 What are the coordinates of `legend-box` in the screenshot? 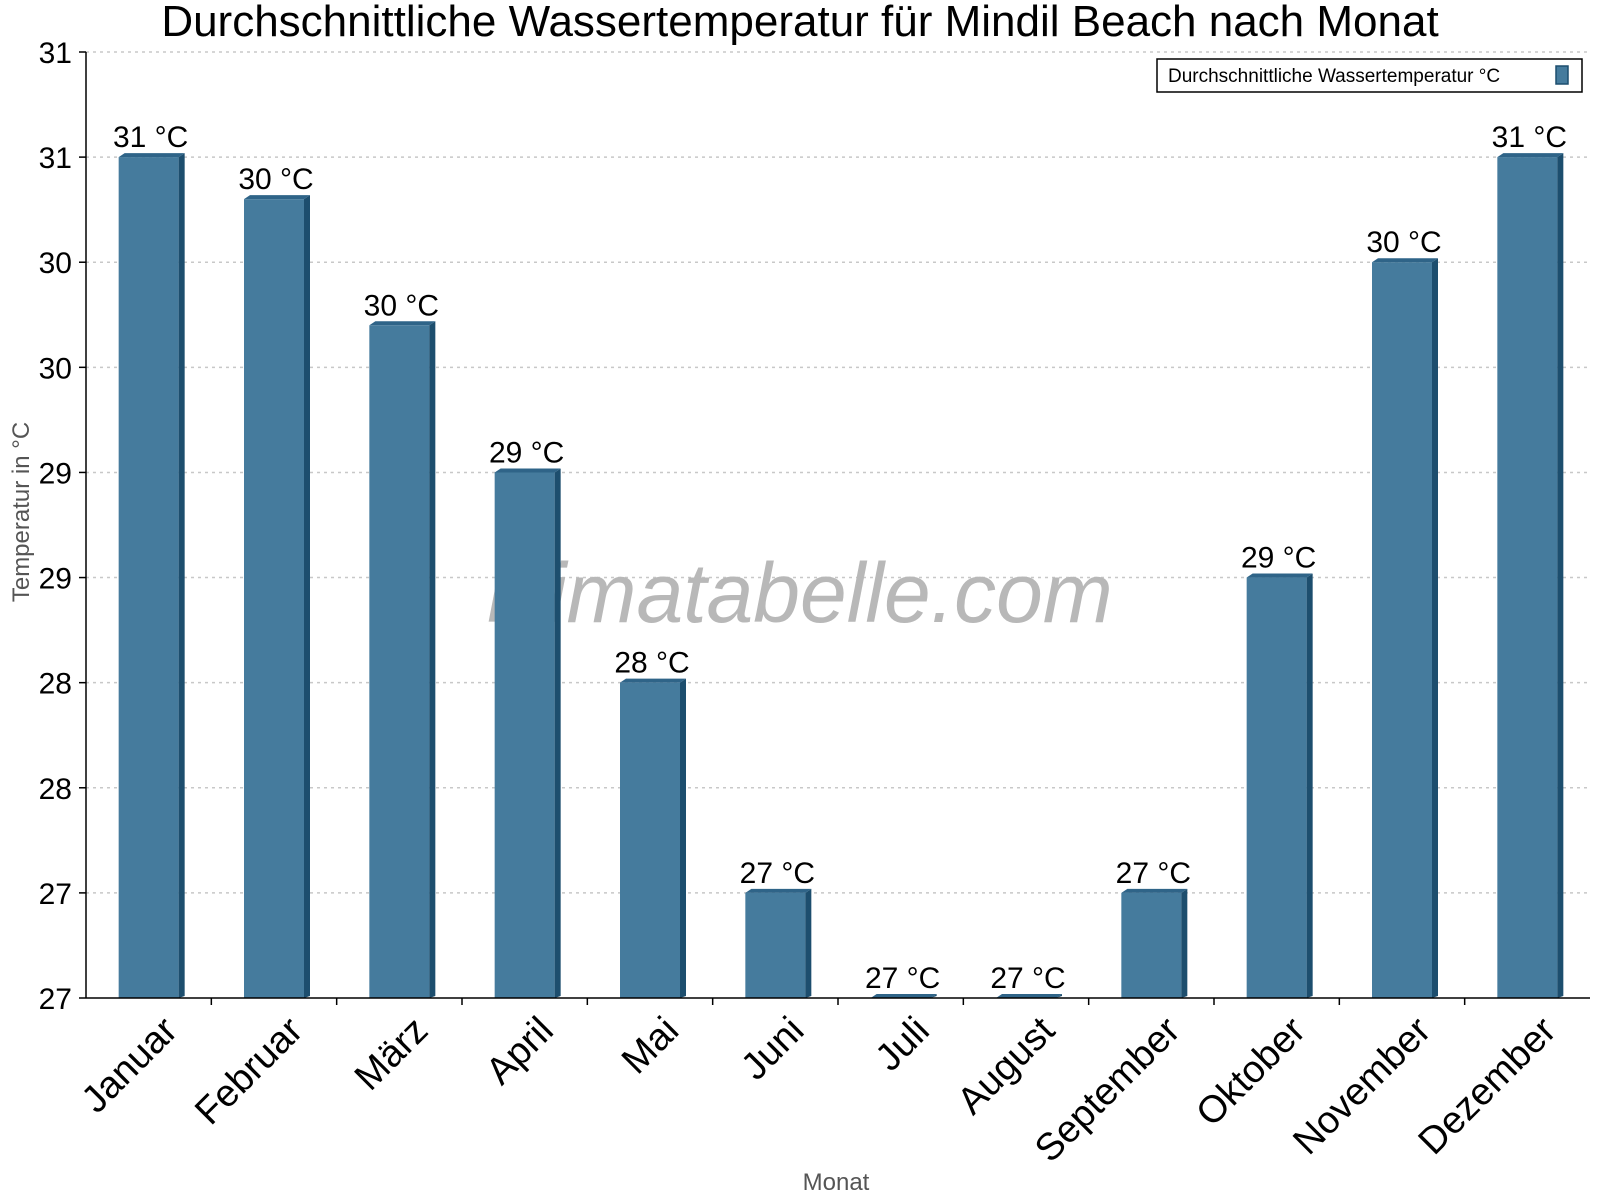 It's located at (1369, 75).